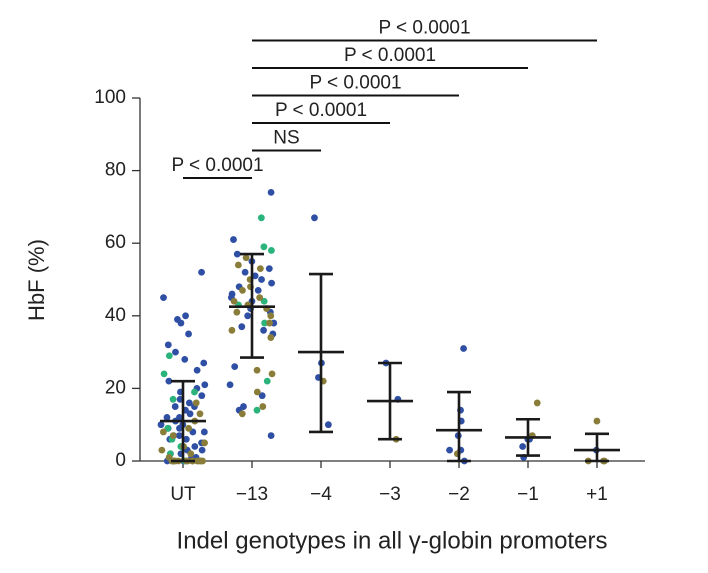 The height and width of the screenshot is (573, 708). I want to click on x-tick-label: −3, so click(390, 494).